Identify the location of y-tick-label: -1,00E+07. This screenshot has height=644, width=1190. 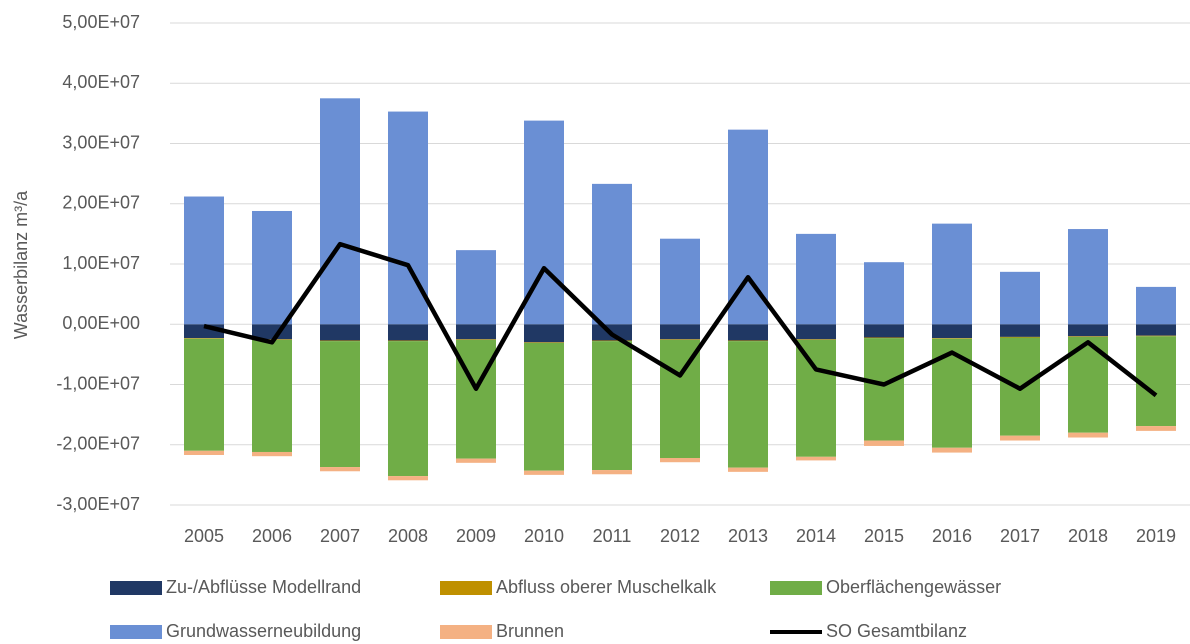
(98, 383).